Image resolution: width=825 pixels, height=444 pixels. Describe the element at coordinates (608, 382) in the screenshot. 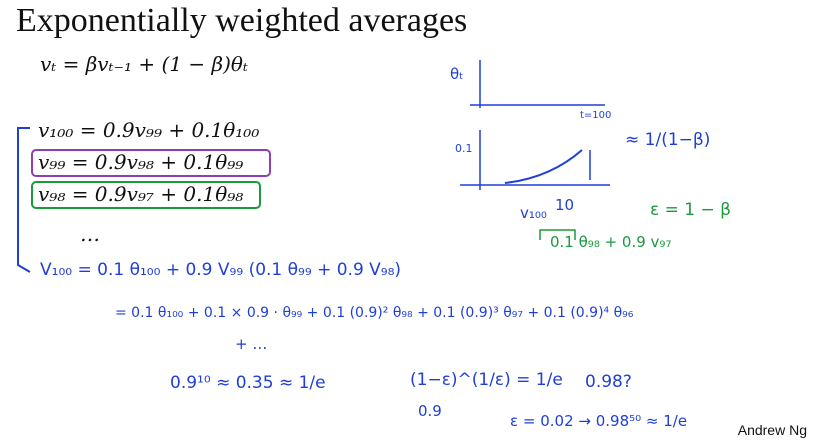

I see `note: 0.98?` at that location.